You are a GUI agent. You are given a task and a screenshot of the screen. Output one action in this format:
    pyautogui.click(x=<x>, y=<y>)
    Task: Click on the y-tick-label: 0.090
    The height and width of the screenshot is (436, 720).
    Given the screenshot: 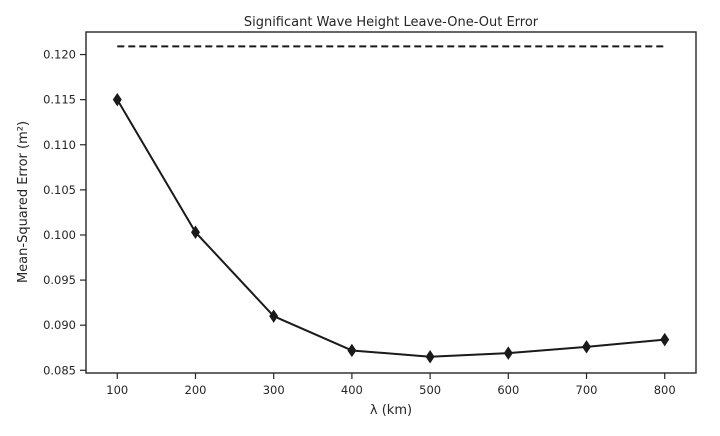 What is the action you would take?
    pyautogui.click(x=59, y=325)
    